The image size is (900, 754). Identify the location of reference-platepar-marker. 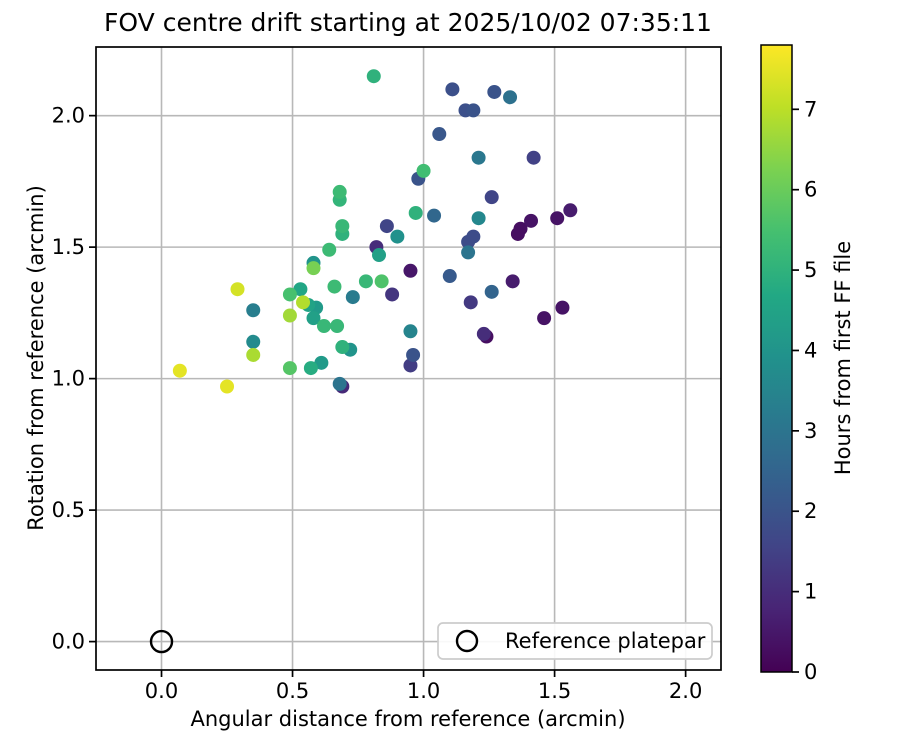
(161, 641).